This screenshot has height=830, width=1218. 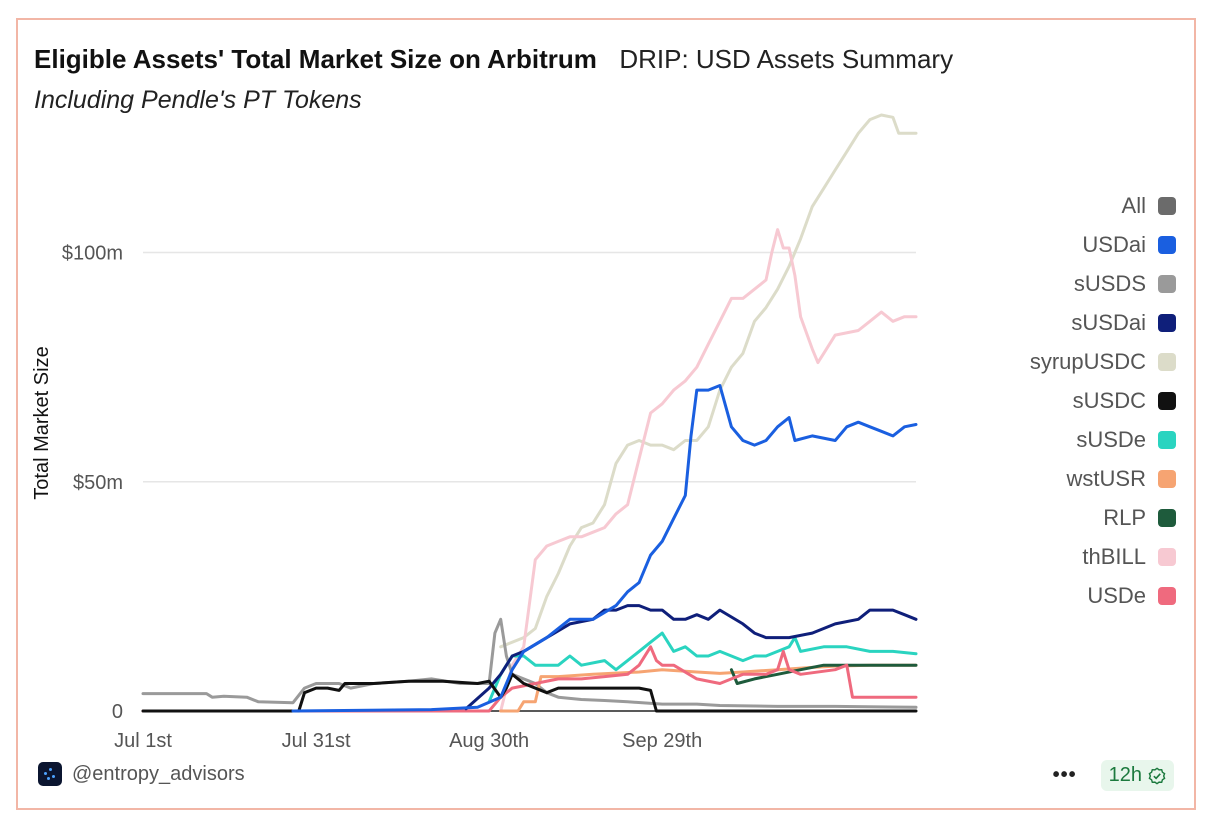 I want to click on series-line-susdai, so click(x=691, y=657).